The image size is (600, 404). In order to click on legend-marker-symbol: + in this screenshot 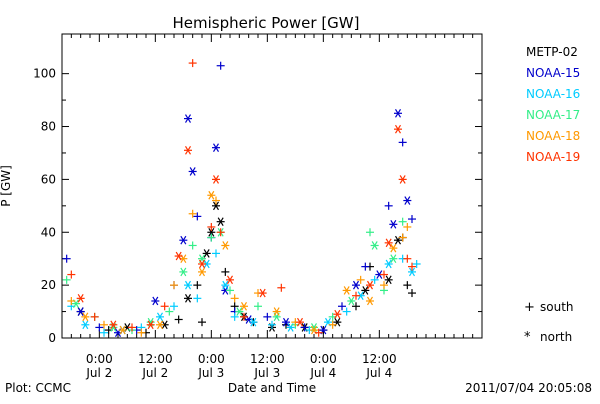, I will do `click(529, 307)`.